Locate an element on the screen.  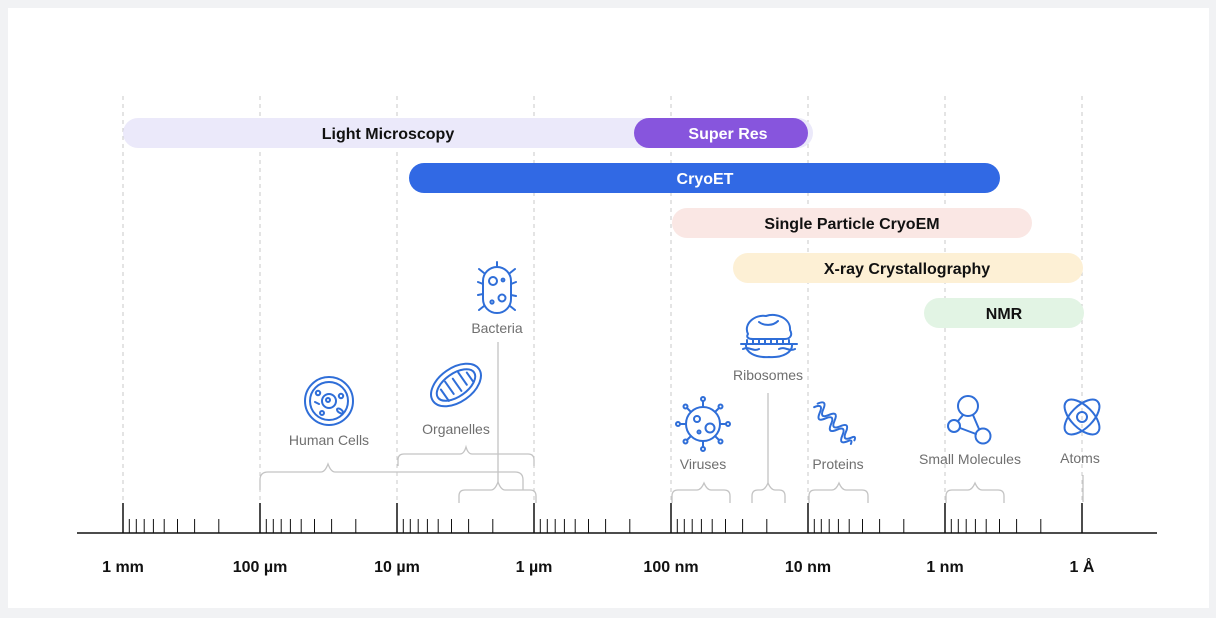
bracket-organelles is located at coordinates (466, 455).